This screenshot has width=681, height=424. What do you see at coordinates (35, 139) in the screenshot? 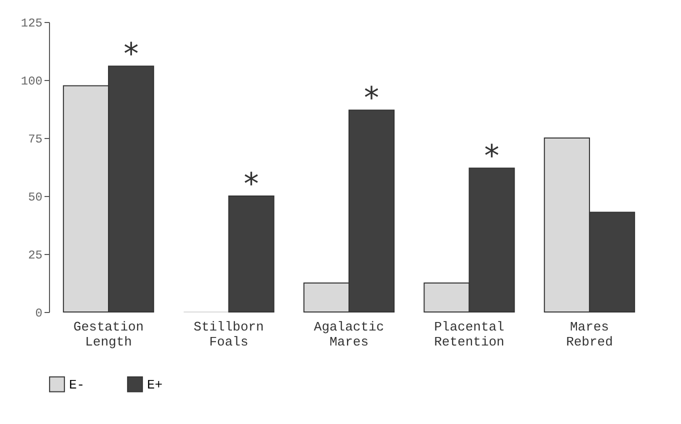
I see `y-tick-label: 75` at bounding box center [35, 139].